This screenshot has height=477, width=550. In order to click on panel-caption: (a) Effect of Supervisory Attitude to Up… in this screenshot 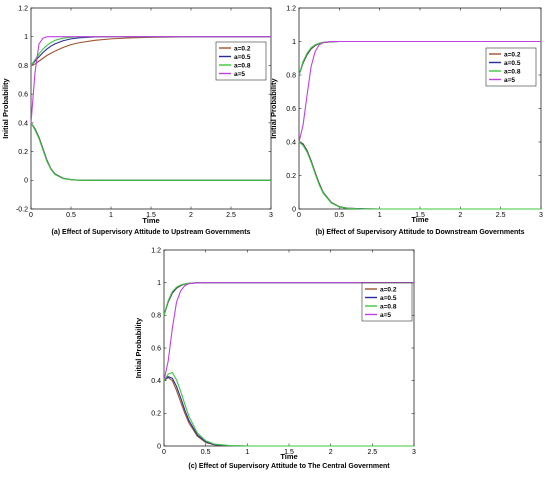, I will do `click(151, 232)`.